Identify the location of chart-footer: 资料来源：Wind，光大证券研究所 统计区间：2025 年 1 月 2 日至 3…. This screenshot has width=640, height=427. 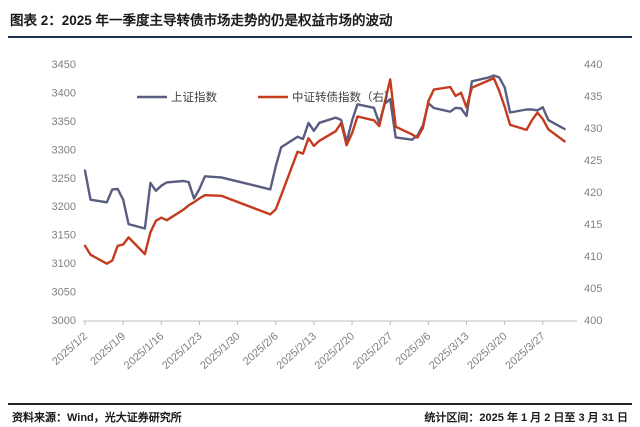
(320, 417).